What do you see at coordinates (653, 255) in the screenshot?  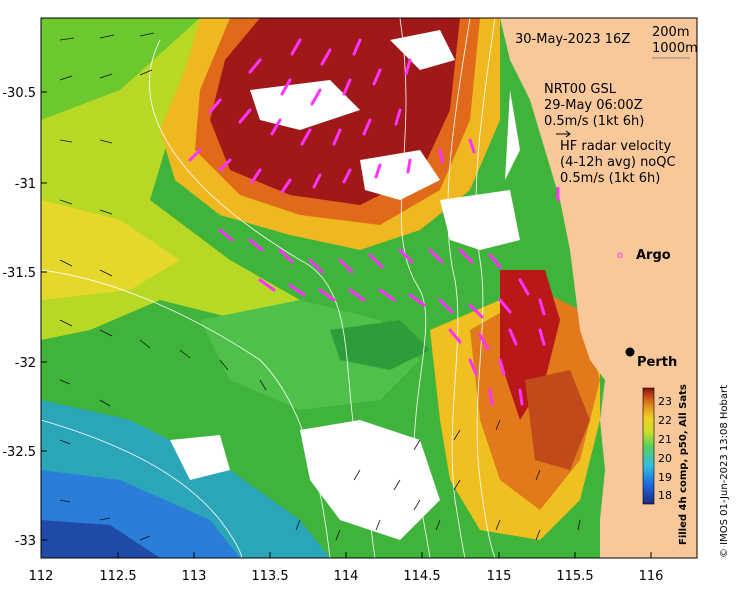 I see `argo-label: Argo` at bounding box center [653, 255].